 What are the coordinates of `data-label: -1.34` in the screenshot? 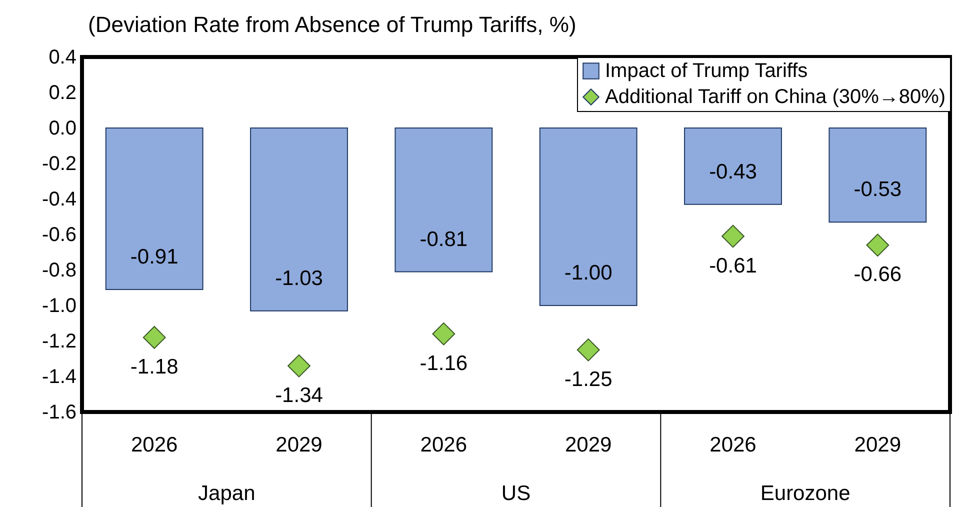 It's located at (299, 395).